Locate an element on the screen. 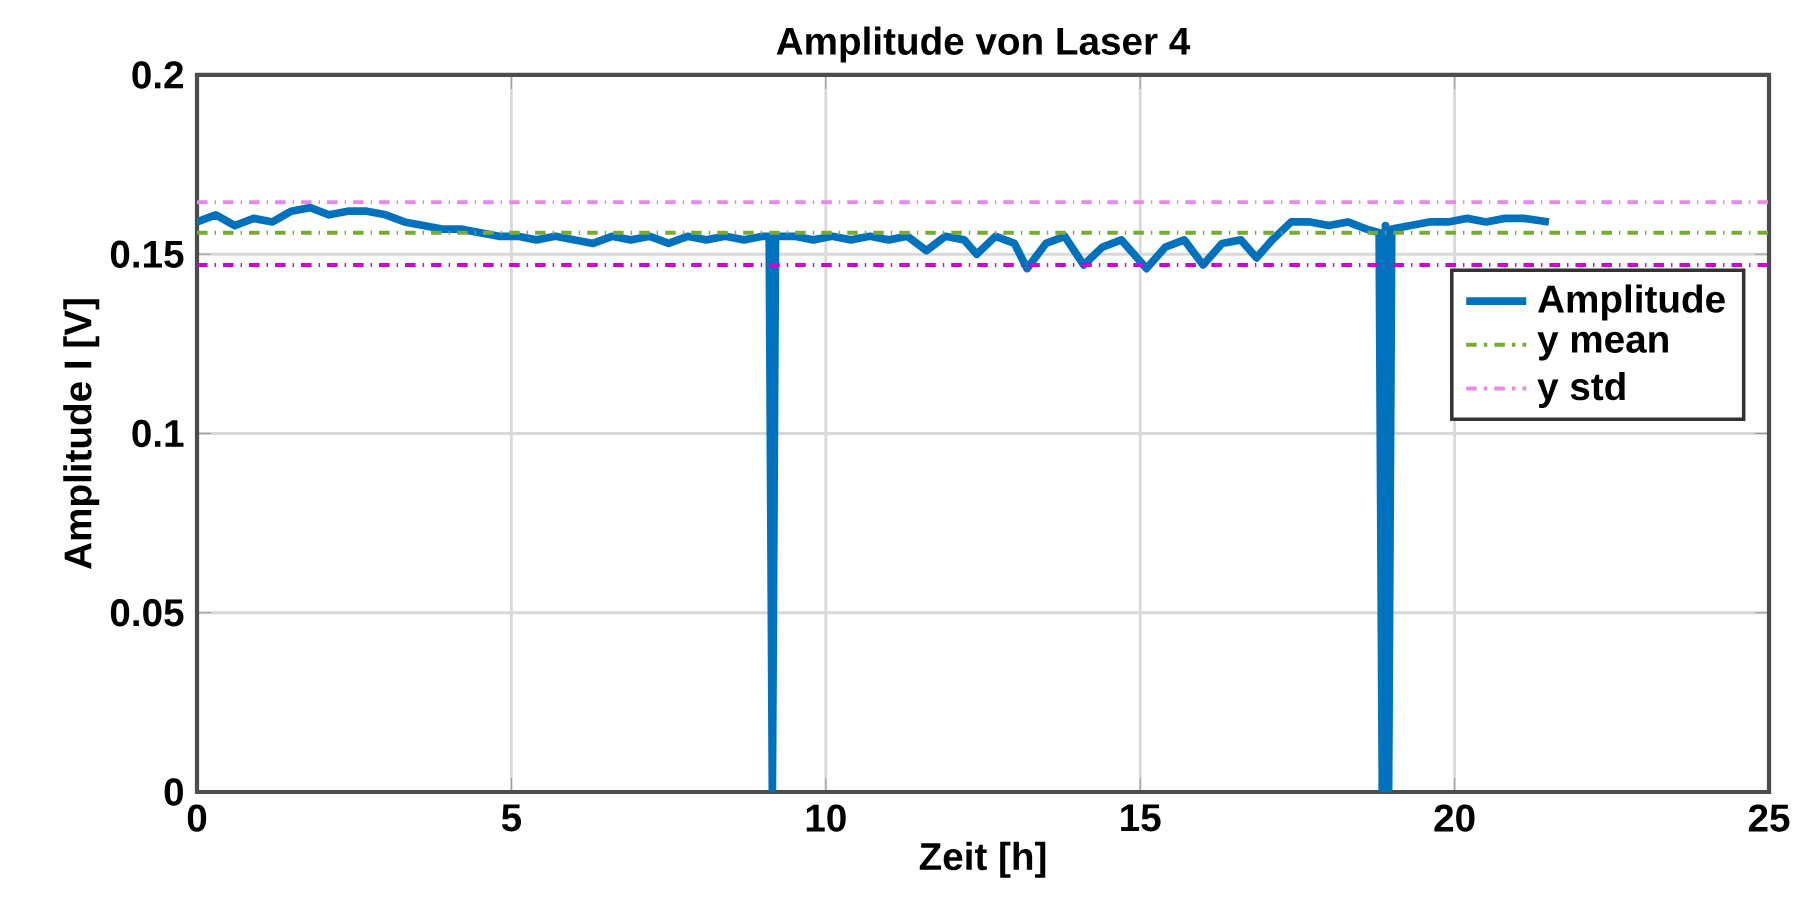 This screenshot has height=919, width=1819. y-tick-label: 0.15 is located at coordinates (147, 254).